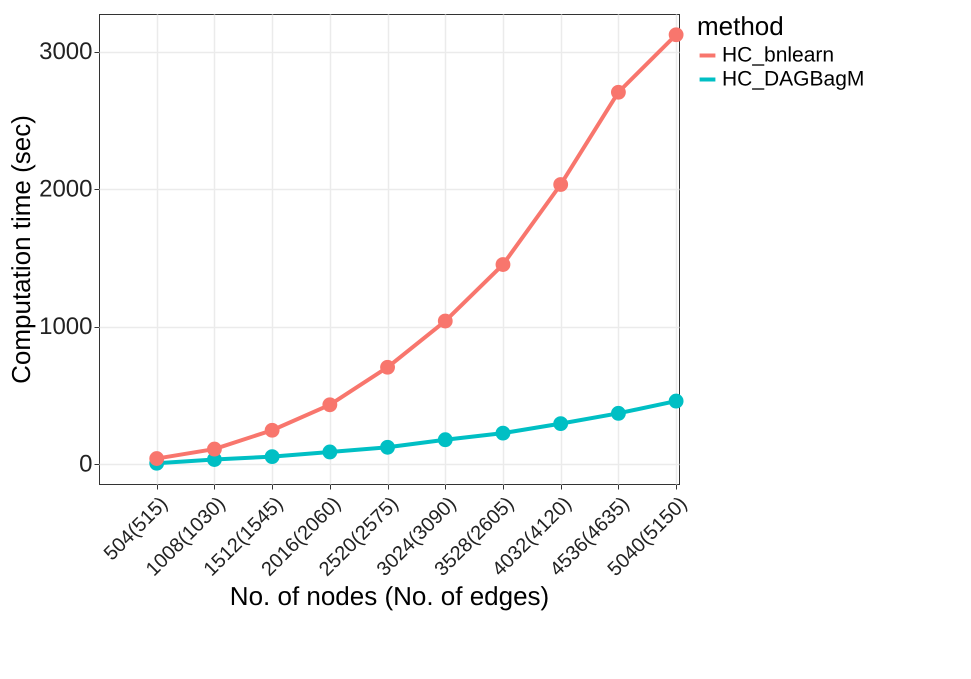 The width and height of the screenshot is (971, 679). Describe the element at coordinates (740, 26) in the screenshot. I see `legend-title: method` at that location.